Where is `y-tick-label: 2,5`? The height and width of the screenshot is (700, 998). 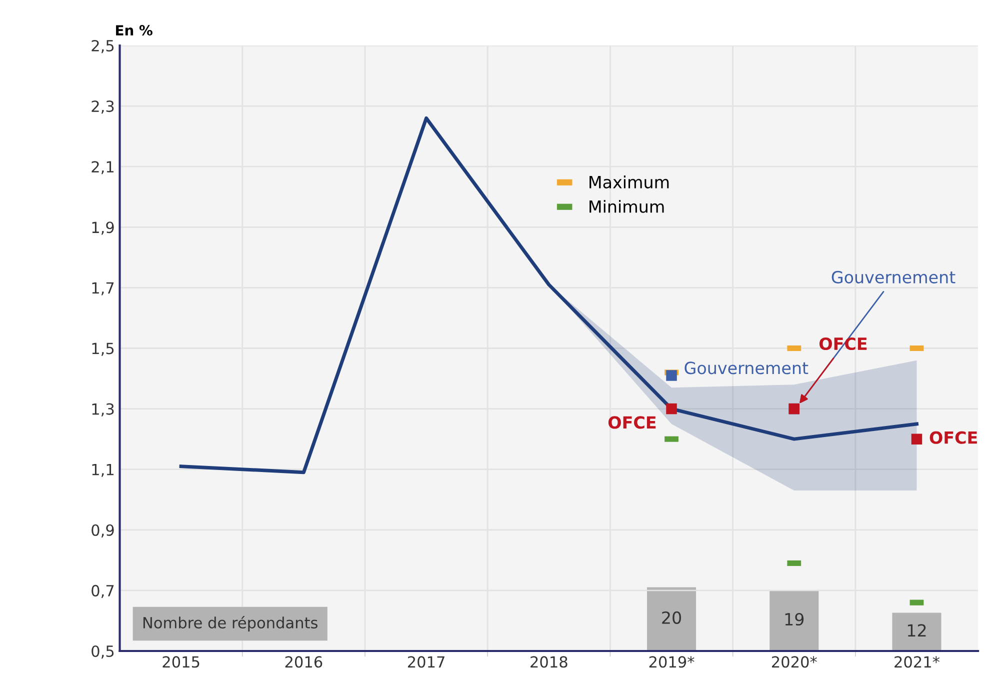 y-tick-label: 2,5 is located at coordinates (103, 47).